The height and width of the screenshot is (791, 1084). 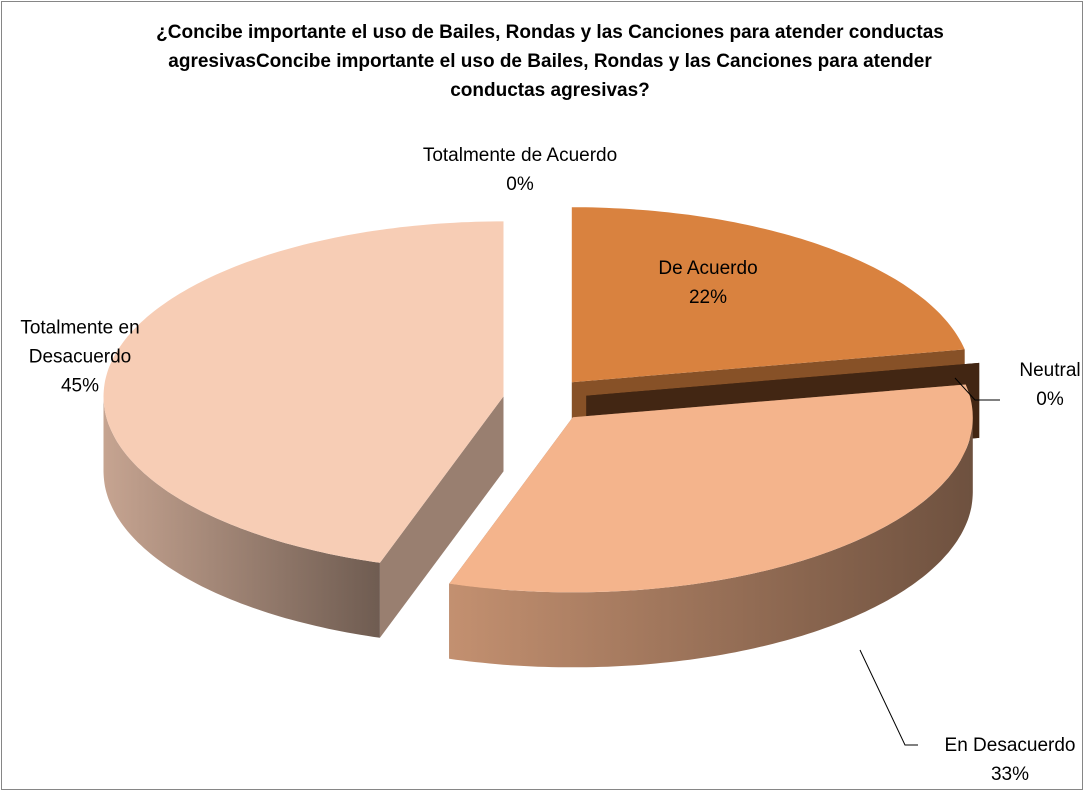 I want to click on data-label: En Desacuerdo 33%, so click(x=997, y=760).